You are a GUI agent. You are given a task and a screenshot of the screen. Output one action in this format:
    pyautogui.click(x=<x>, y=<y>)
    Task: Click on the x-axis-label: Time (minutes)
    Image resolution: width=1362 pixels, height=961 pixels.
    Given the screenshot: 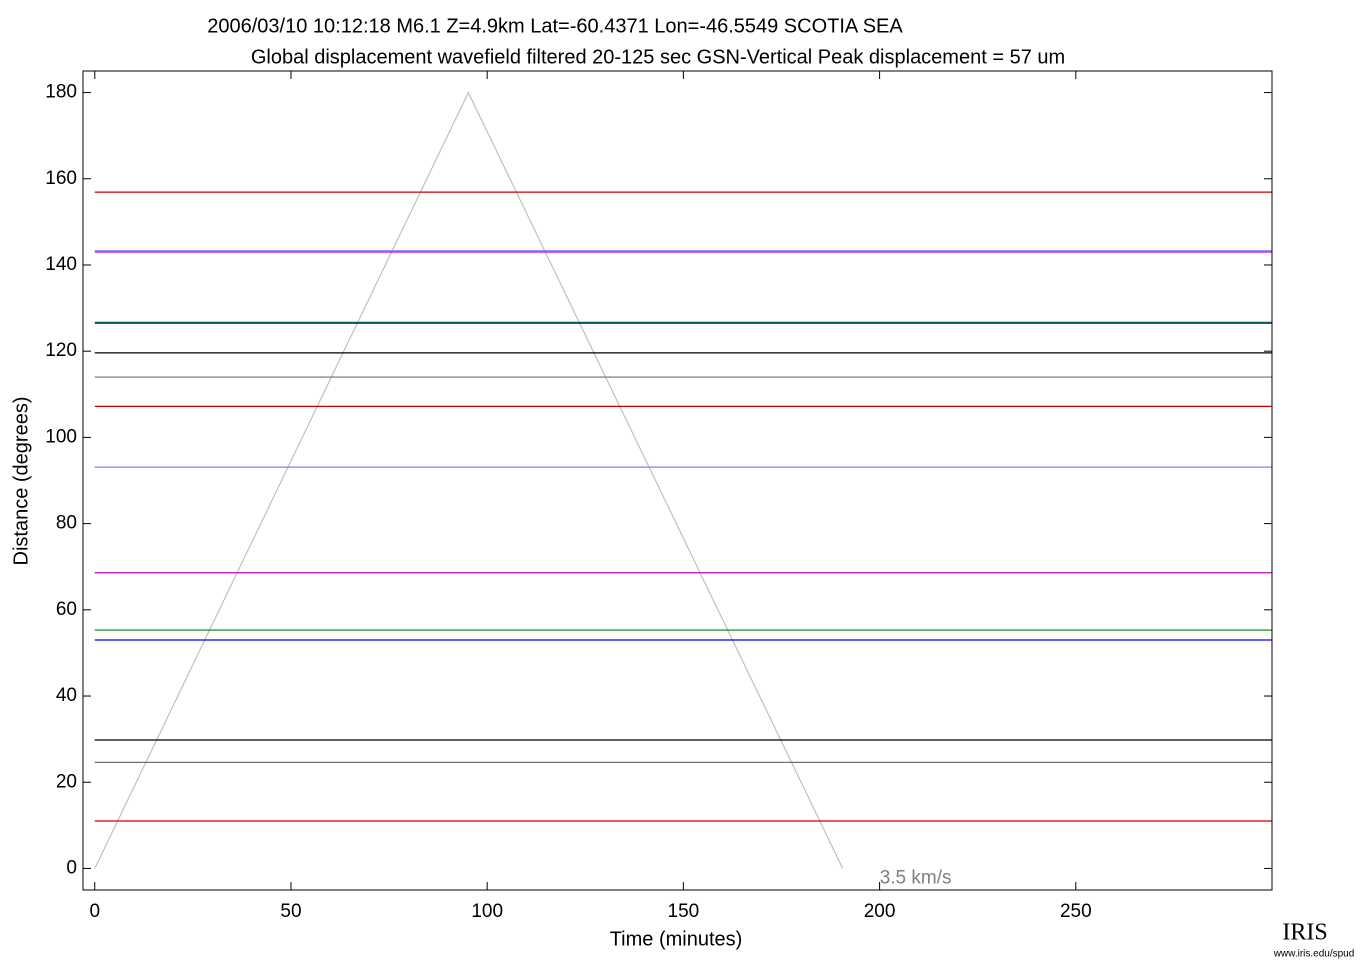 What is the action you would take?
    pyautogui.click(x=676, y=939)
    